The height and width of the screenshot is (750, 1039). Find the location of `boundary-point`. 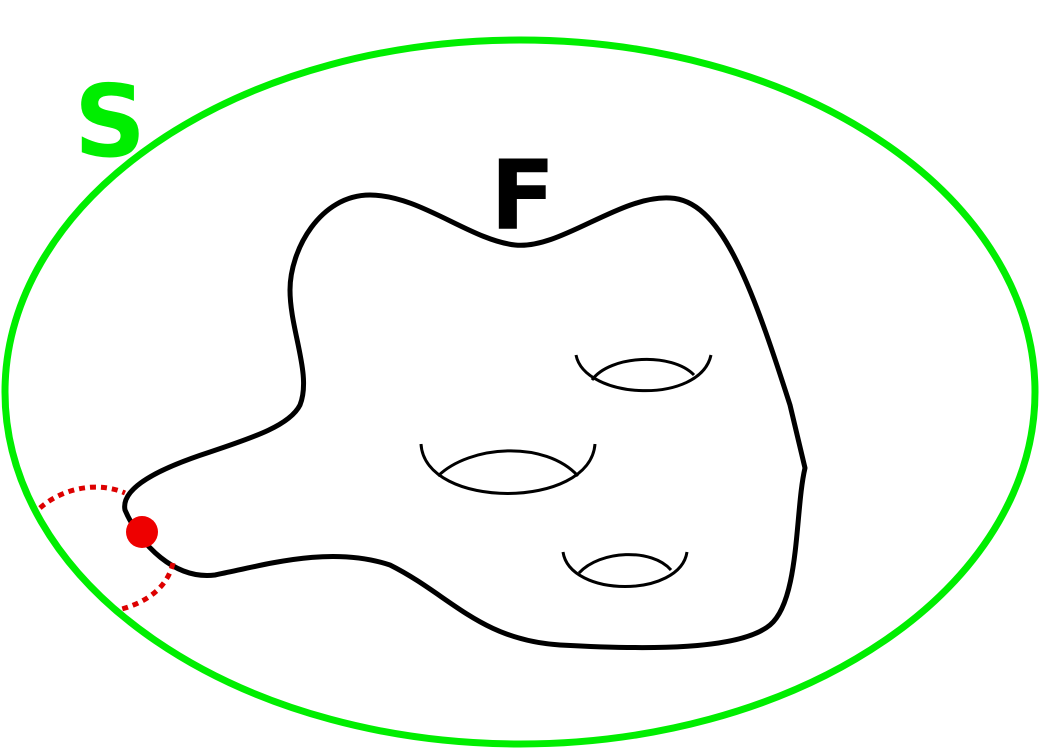

boundary-point is located at coordinates (142, 532).